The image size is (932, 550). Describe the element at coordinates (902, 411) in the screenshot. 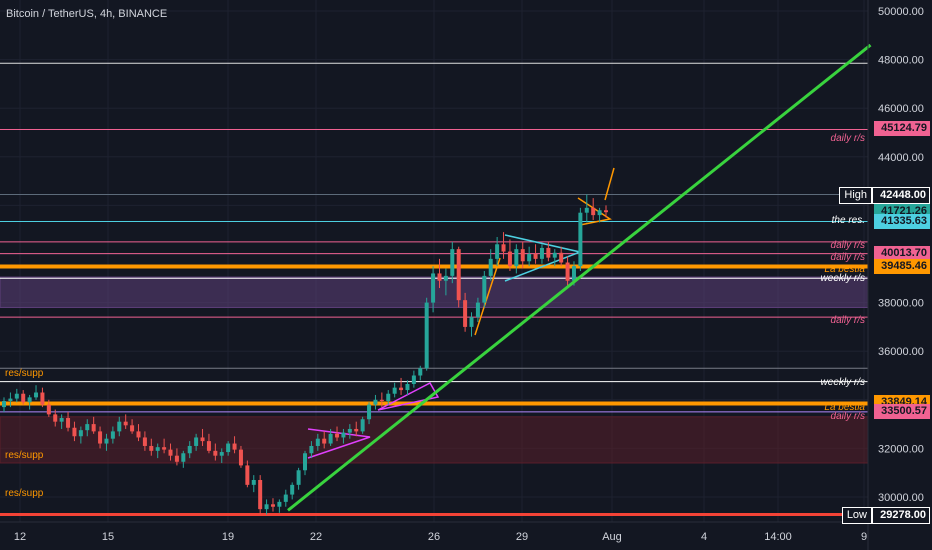

I see `price-tag: 33500.57` at that location.